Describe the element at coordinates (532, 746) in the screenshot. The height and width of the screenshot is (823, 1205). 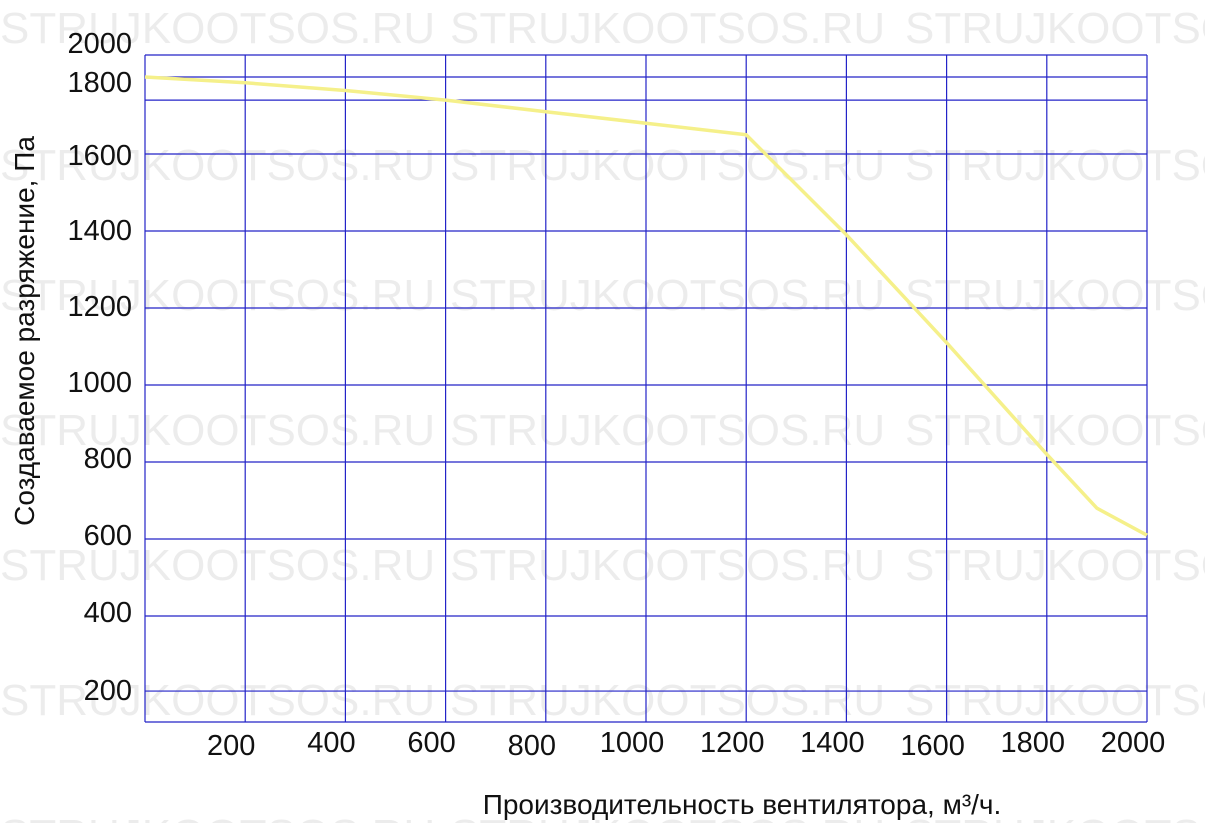
I see `x-tick-label: 800` at that location.